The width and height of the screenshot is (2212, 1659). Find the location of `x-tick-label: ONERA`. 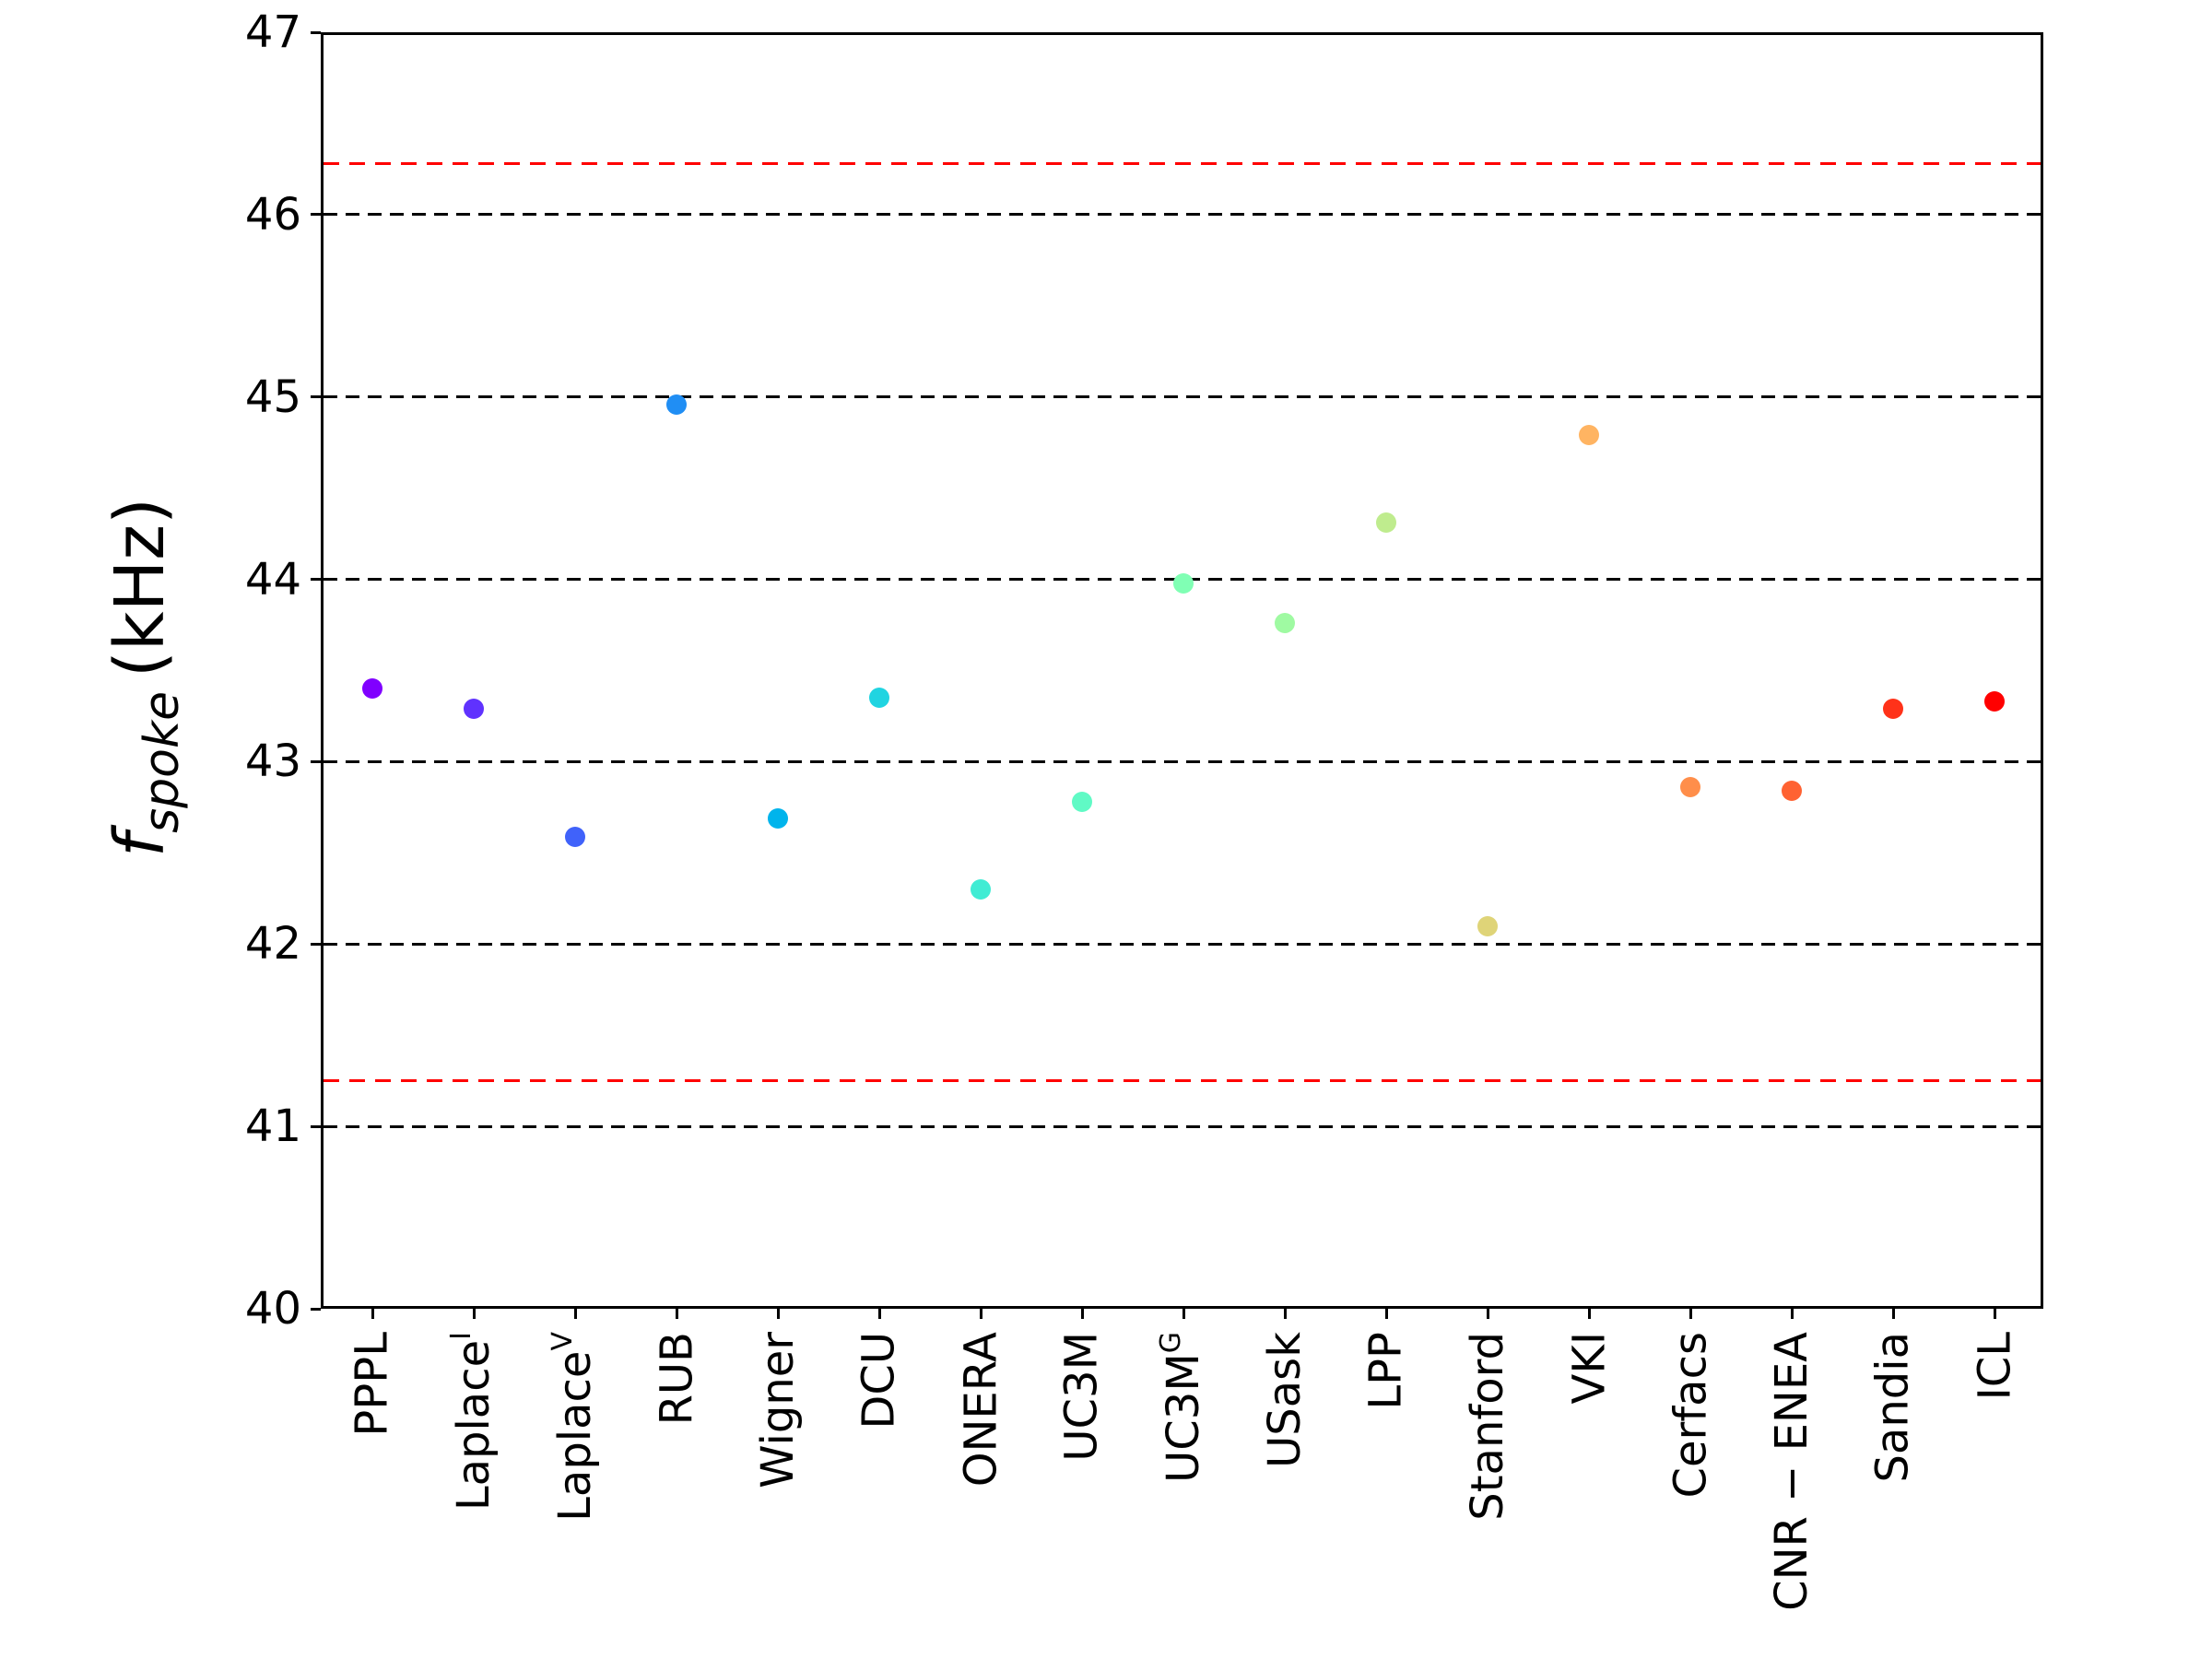

x-tick-label: ONERA is located at coordinates (980, 1410).